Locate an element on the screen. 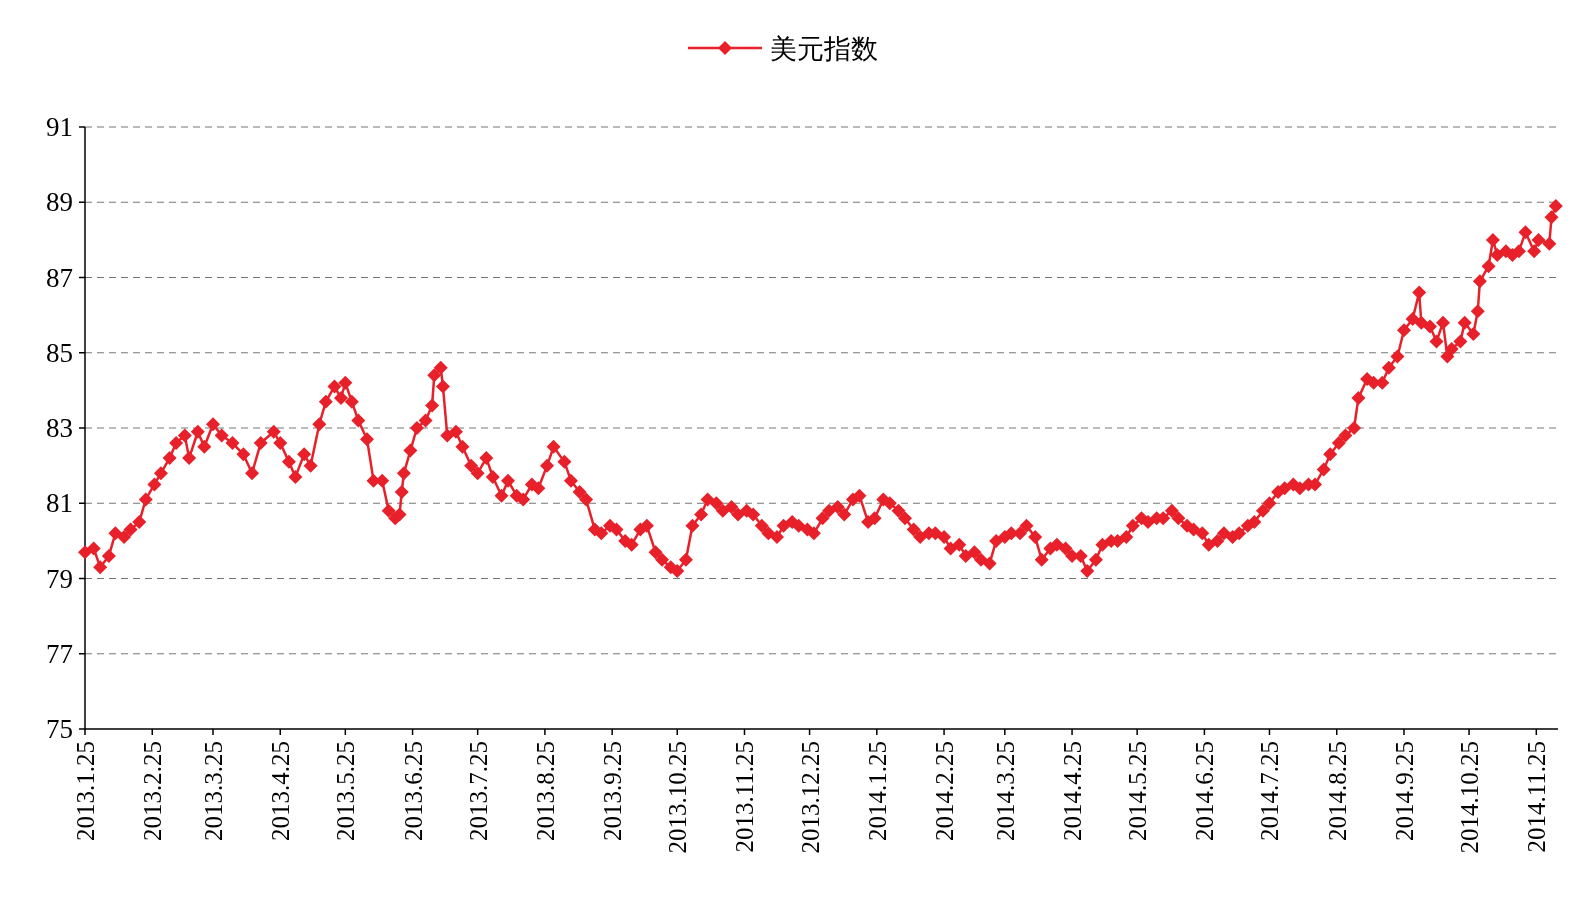 This screenshot has width=1586, height=909. x-tick-label: 2013.2.25 is located at coordinates (153, 791).